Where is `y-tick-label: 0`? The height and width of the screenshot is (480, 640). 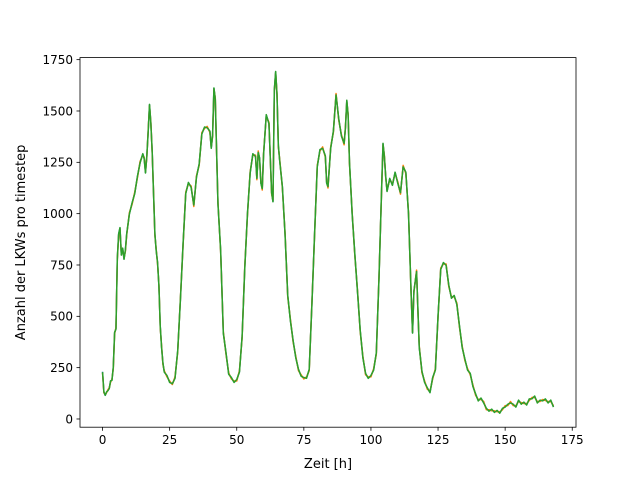 y-tick-label: 0 is located at coordinates (69, 419).